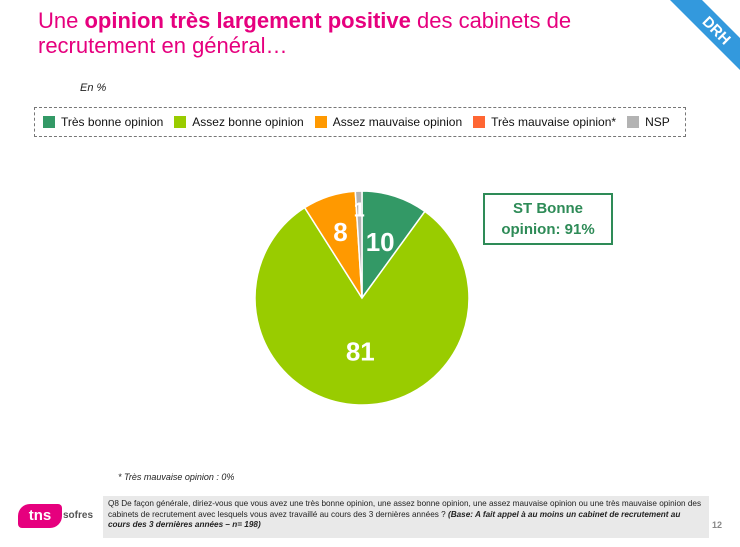  What do you see at coordinates (548, 219) in the screenshot?
I see `subtotal-box: ST Bonne opinion: 91%` at bounding box center [548, 219].